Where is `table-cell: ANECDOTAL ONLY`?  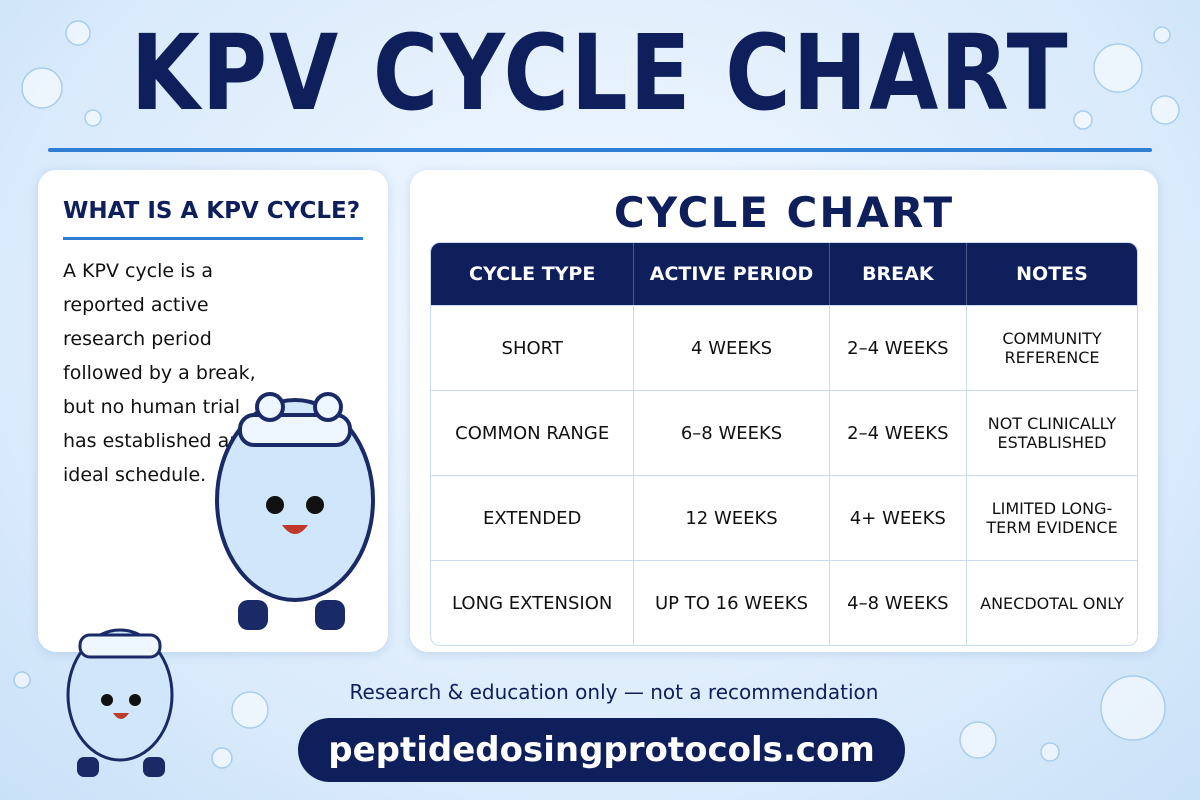
table-cell: ANECDOTAL ONLY is located at coordinates (1052, 602).